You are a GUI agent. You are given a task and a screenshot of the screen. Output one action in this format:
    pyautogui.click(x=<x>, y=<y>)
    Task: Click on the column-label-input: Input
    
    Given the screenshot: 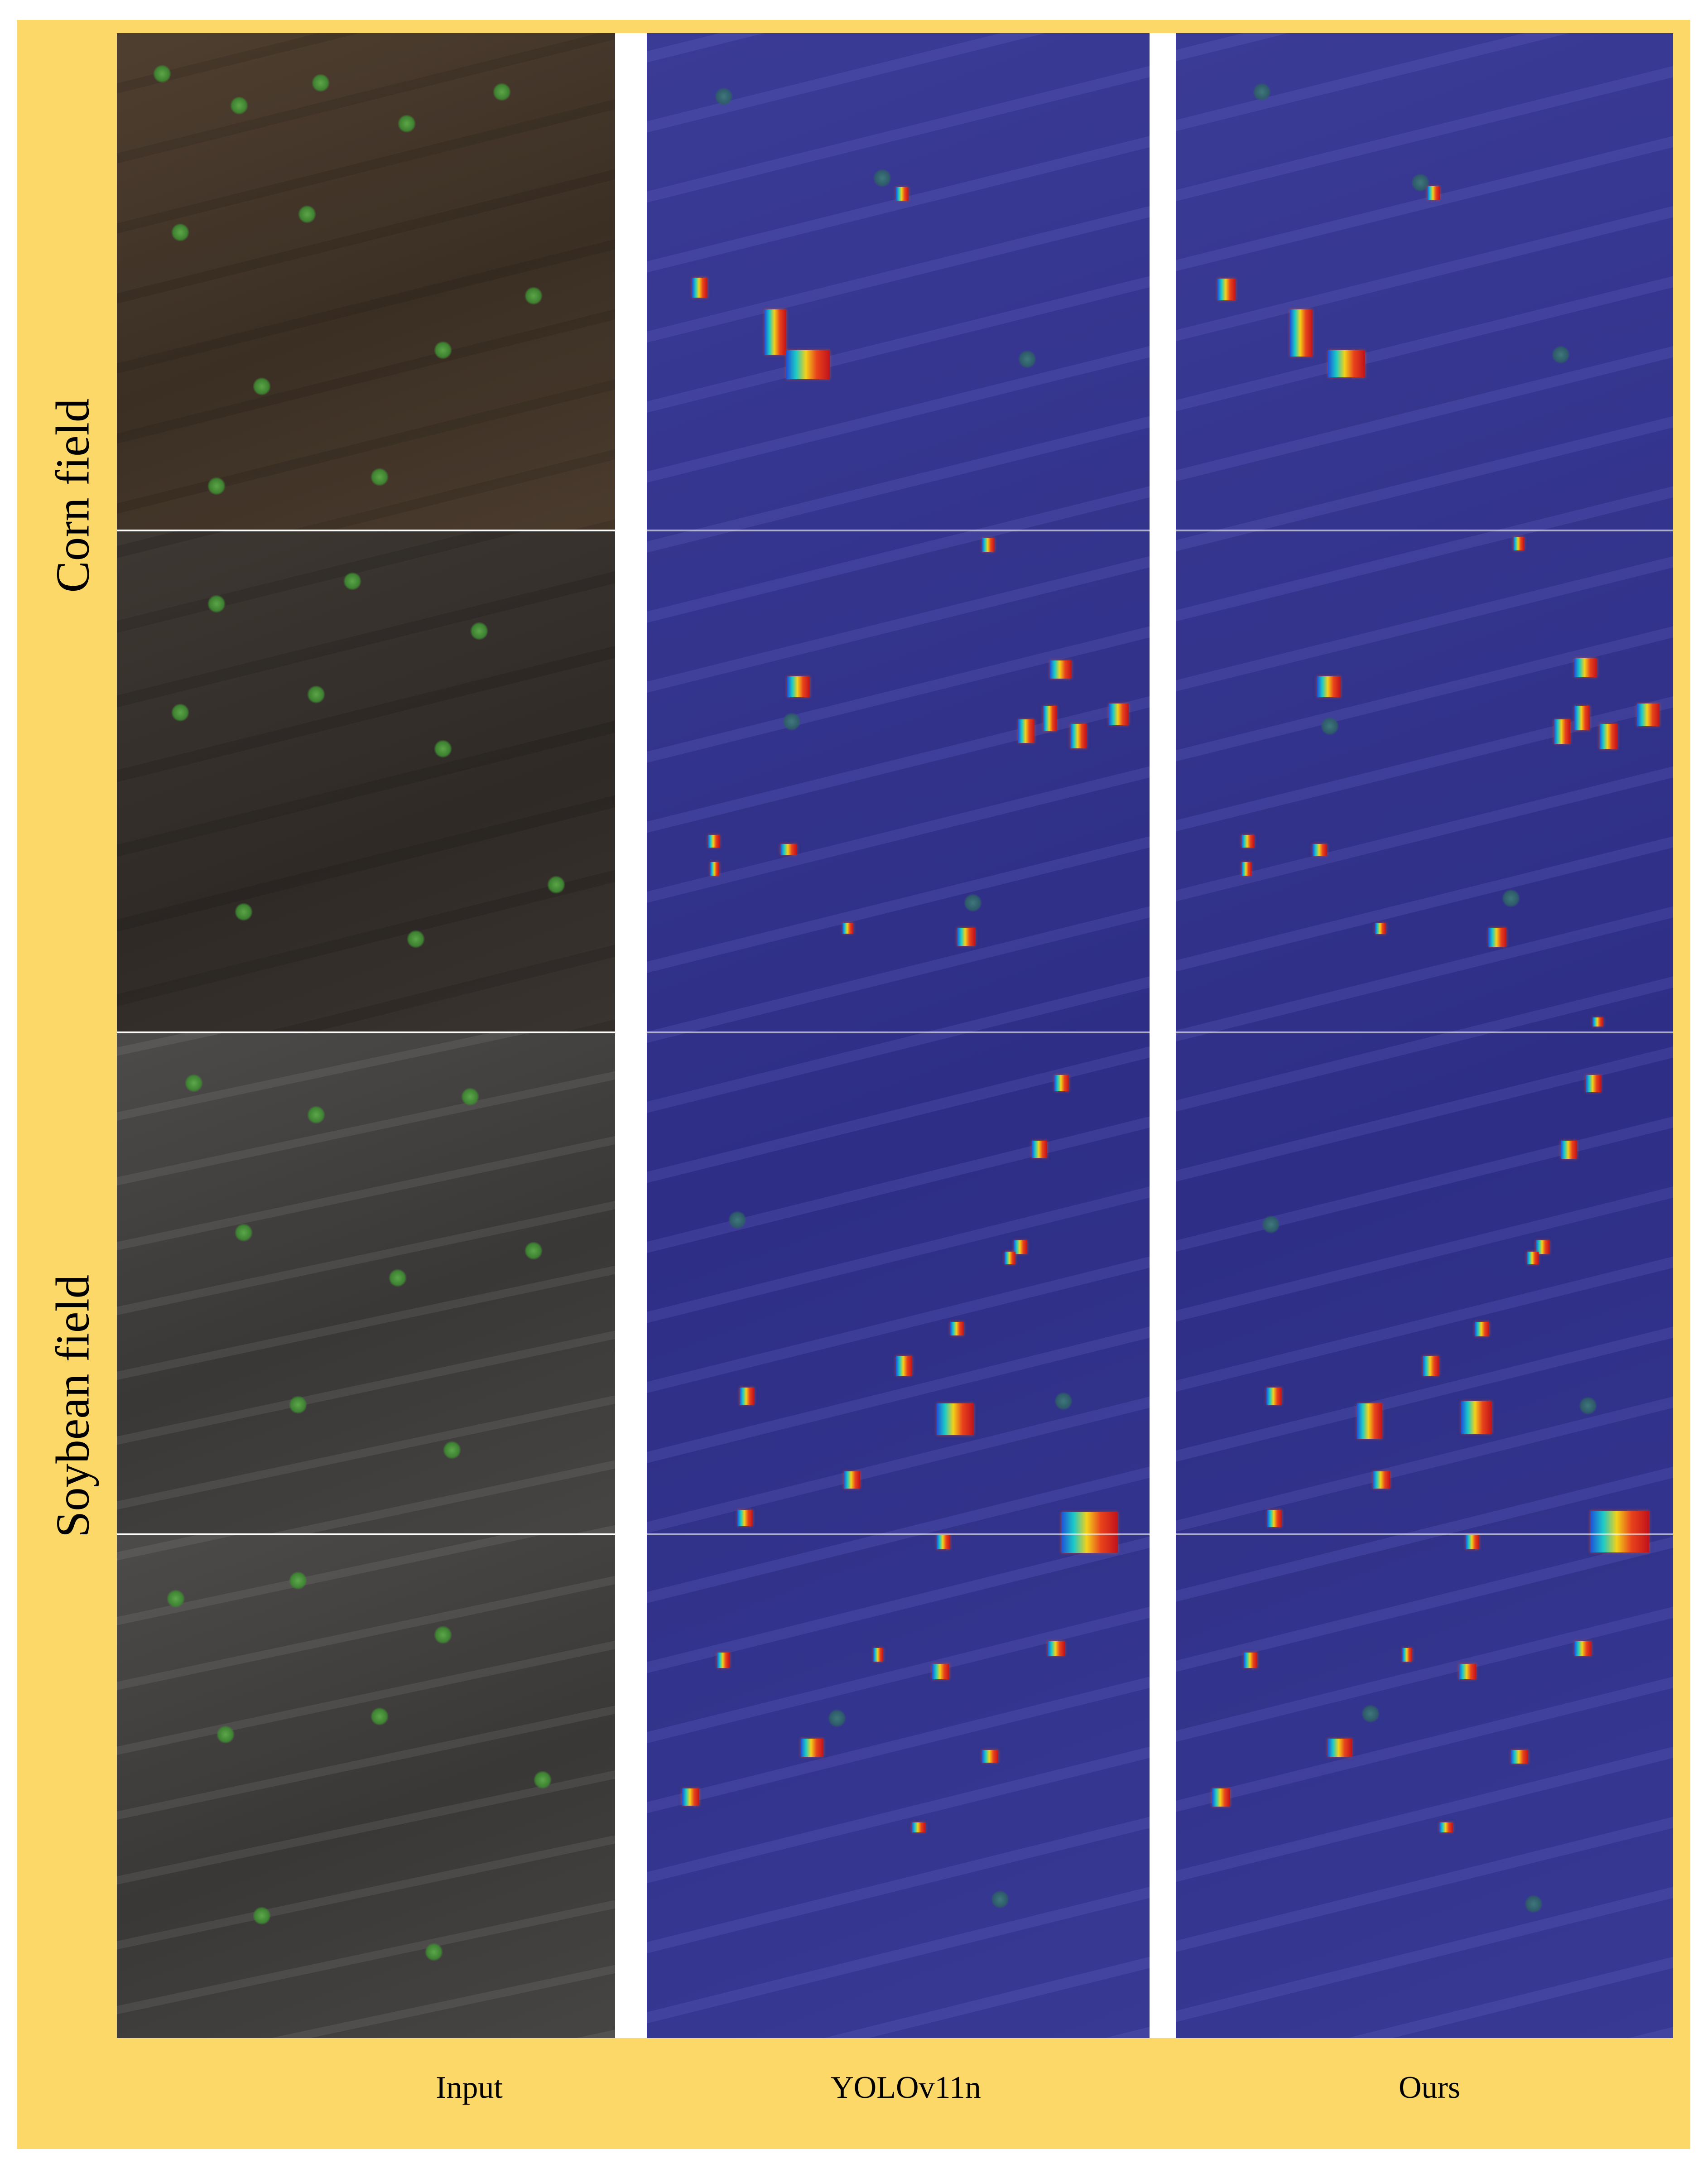 What is the action you would take?
    pyautogui.click(x=469, y=2087)
    